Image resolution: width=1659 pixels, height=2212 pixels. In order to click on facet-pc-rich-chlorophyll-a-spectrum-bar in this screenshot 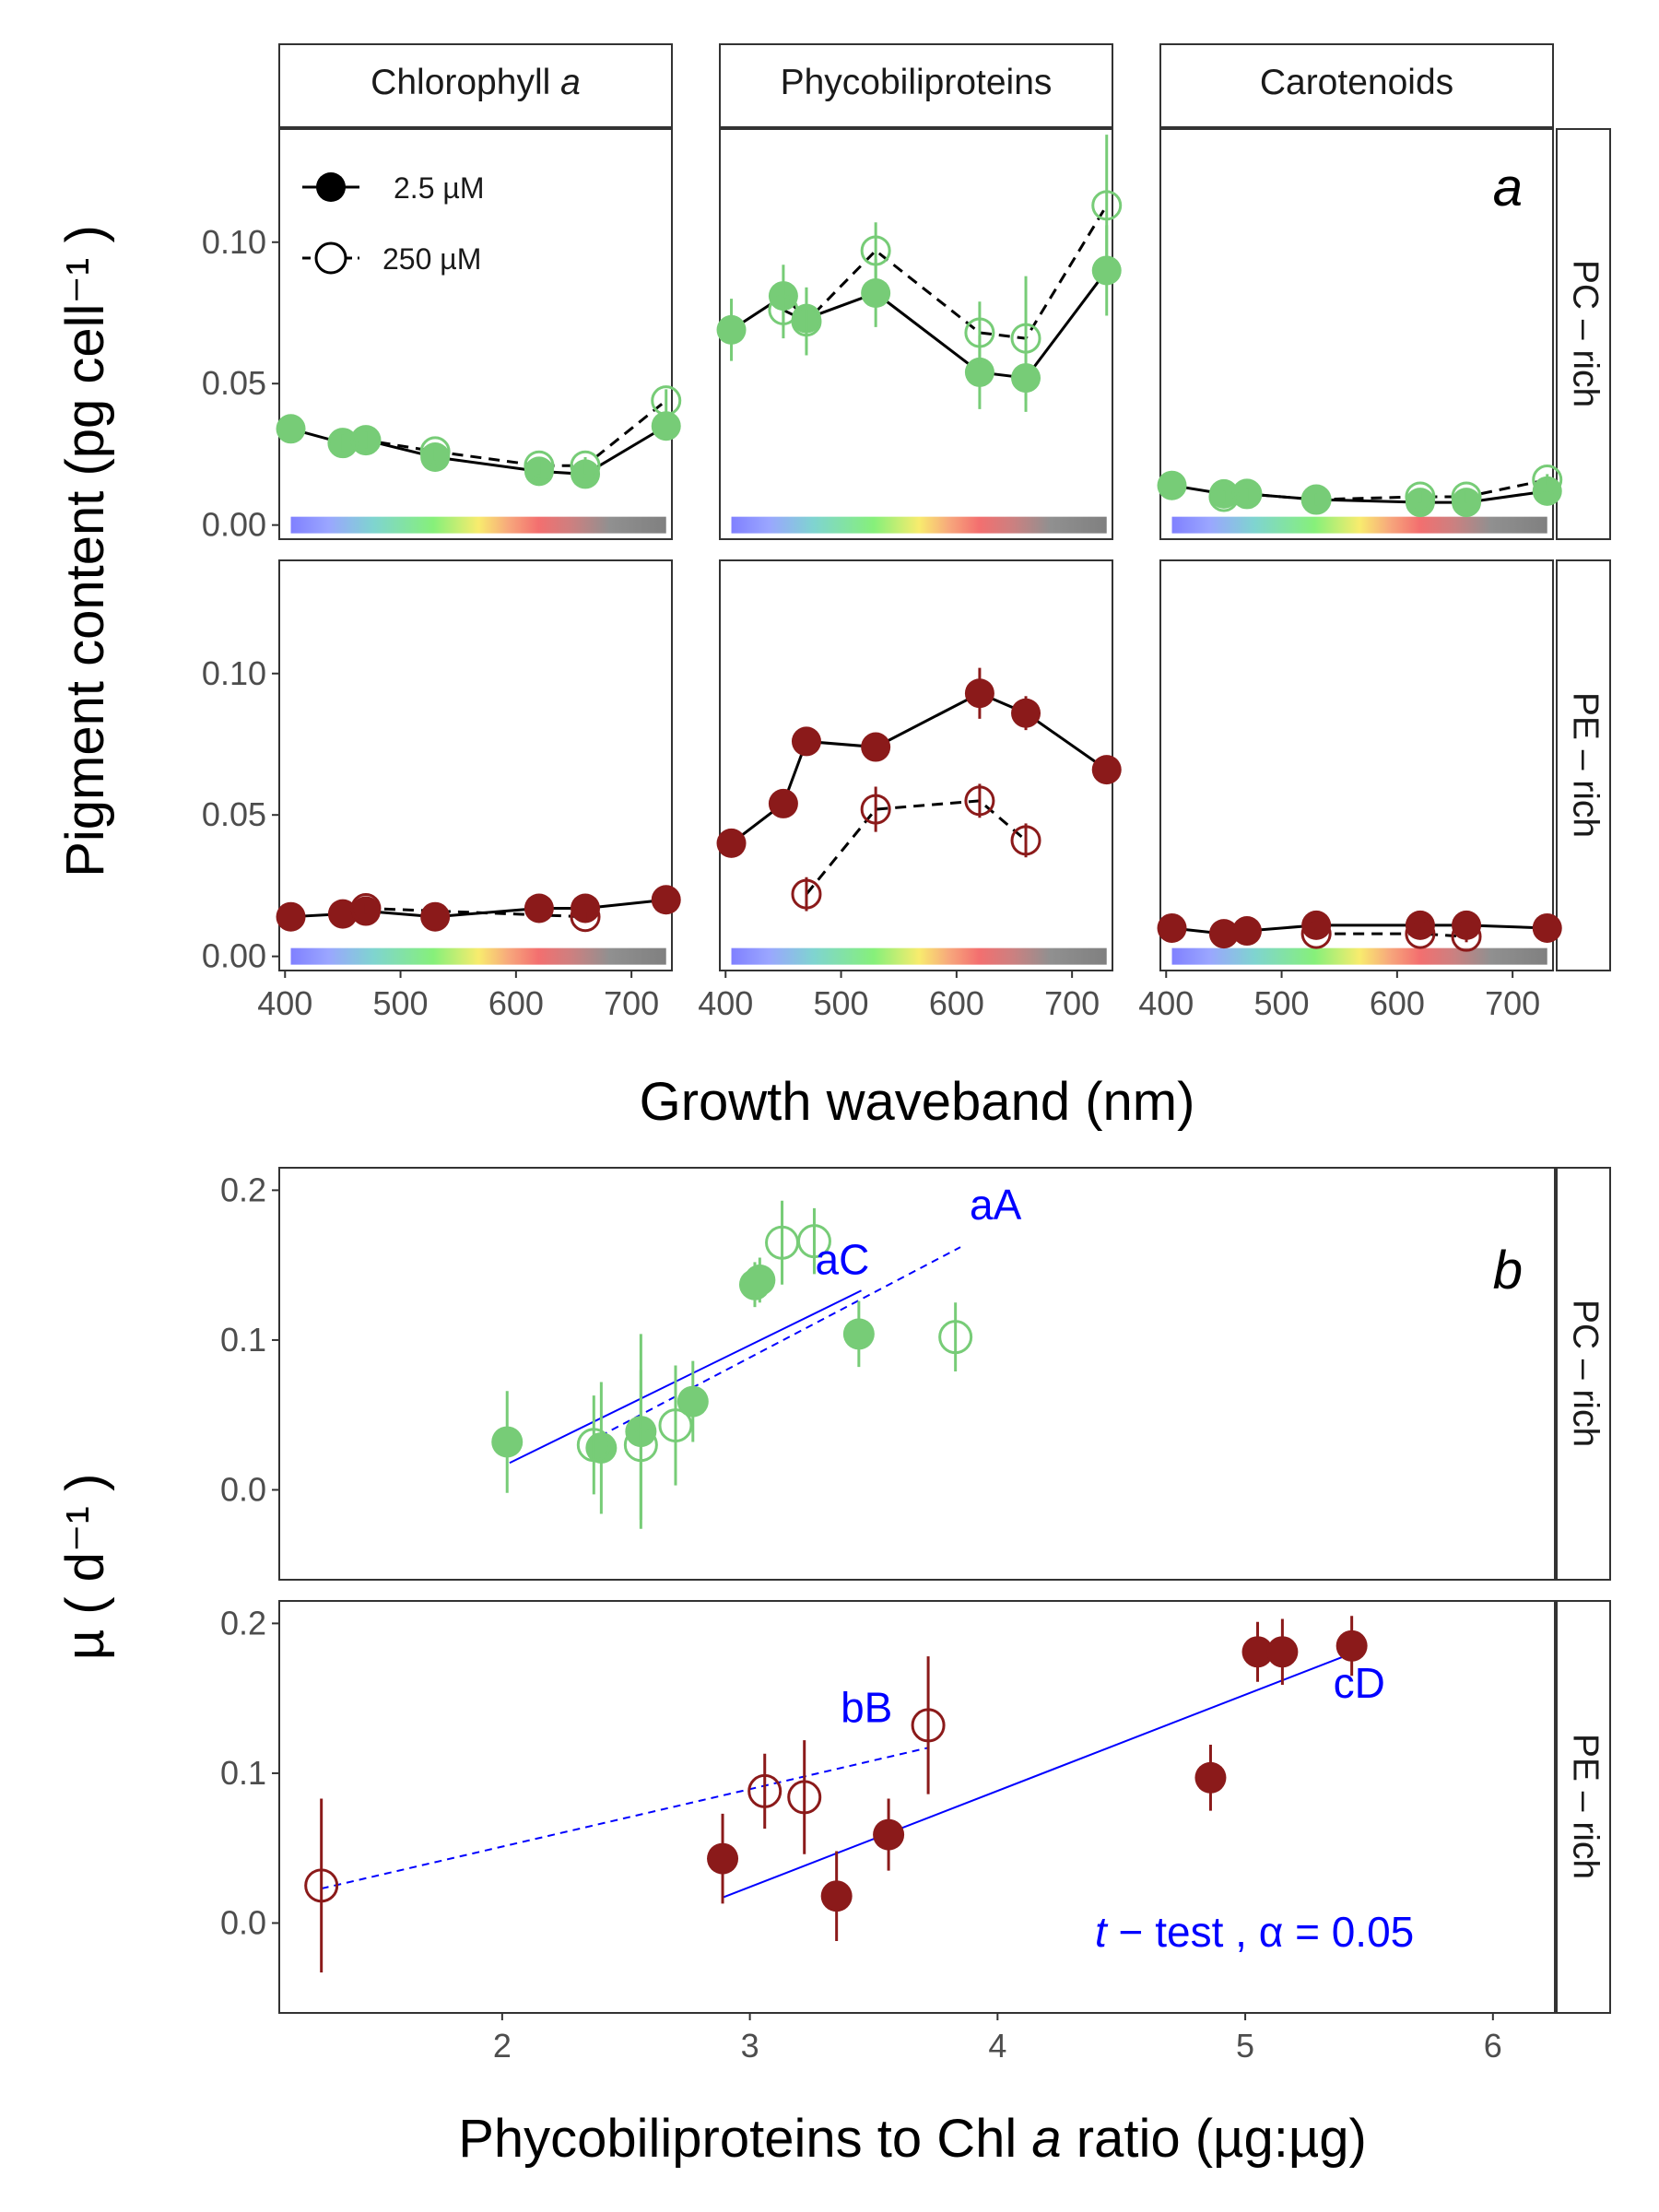, I will do `click(478, 525)`.